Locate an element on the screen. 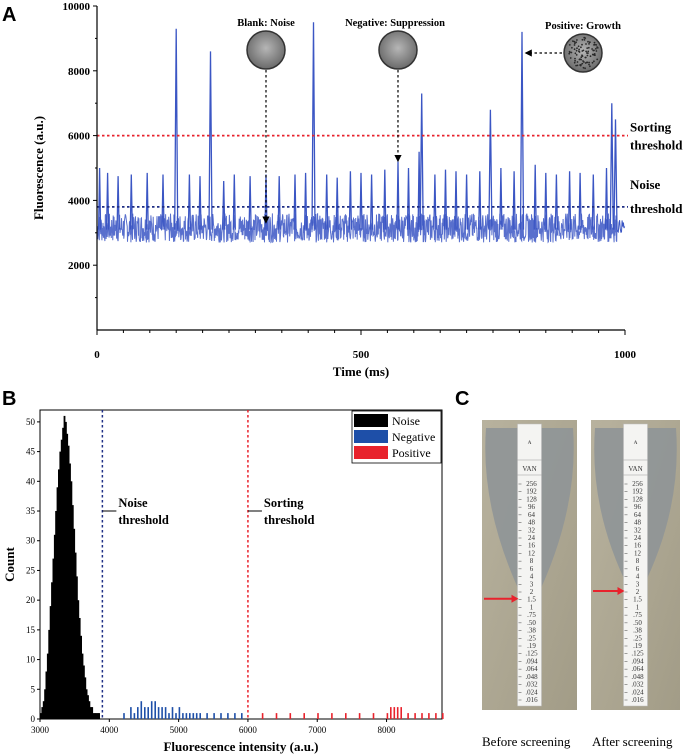 This screenshot has height=756, width=685. strip-scale-label: 48 is located at coordinates (532, 523).